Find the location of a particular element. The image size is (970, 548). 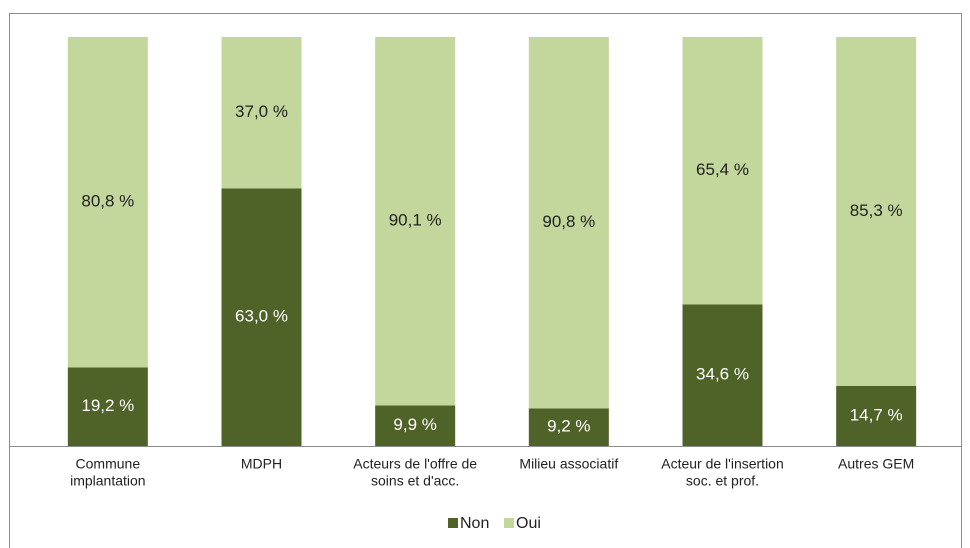

value-label: 37,0 % is located at coordinates (261, 111).